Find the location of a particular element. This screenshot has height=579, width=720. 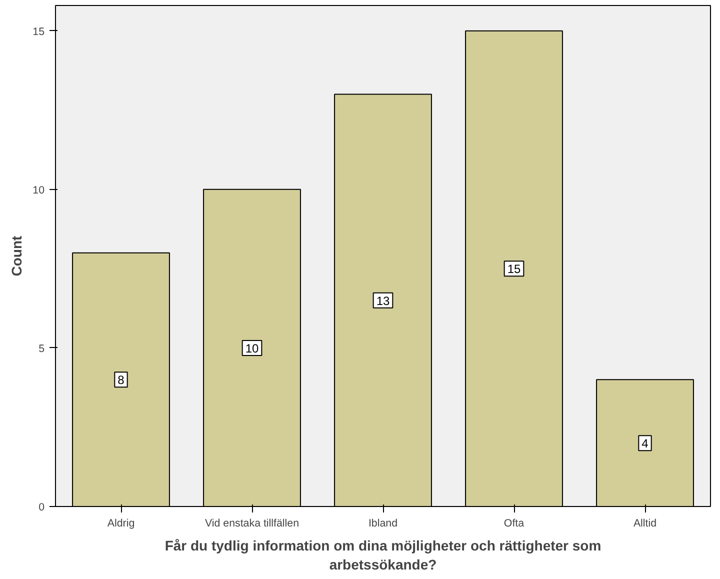

x-axis-title: Får du tydlig information om dina möjligheter och rättigheter som arbetssökande? is located at coordinates (383, 555).